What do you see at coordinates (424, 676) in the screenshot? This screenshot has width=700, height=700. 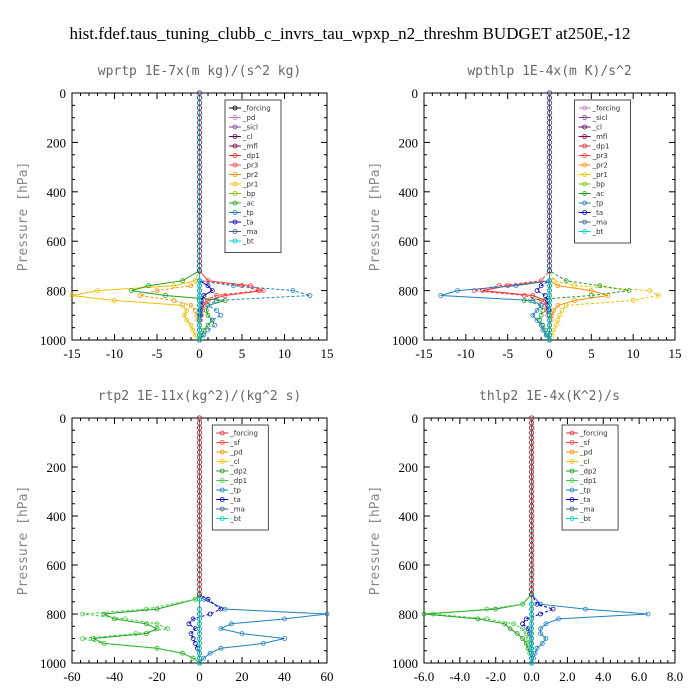 I see `panel4-xtick-label: -6.0` at bounding box center [424, 676].